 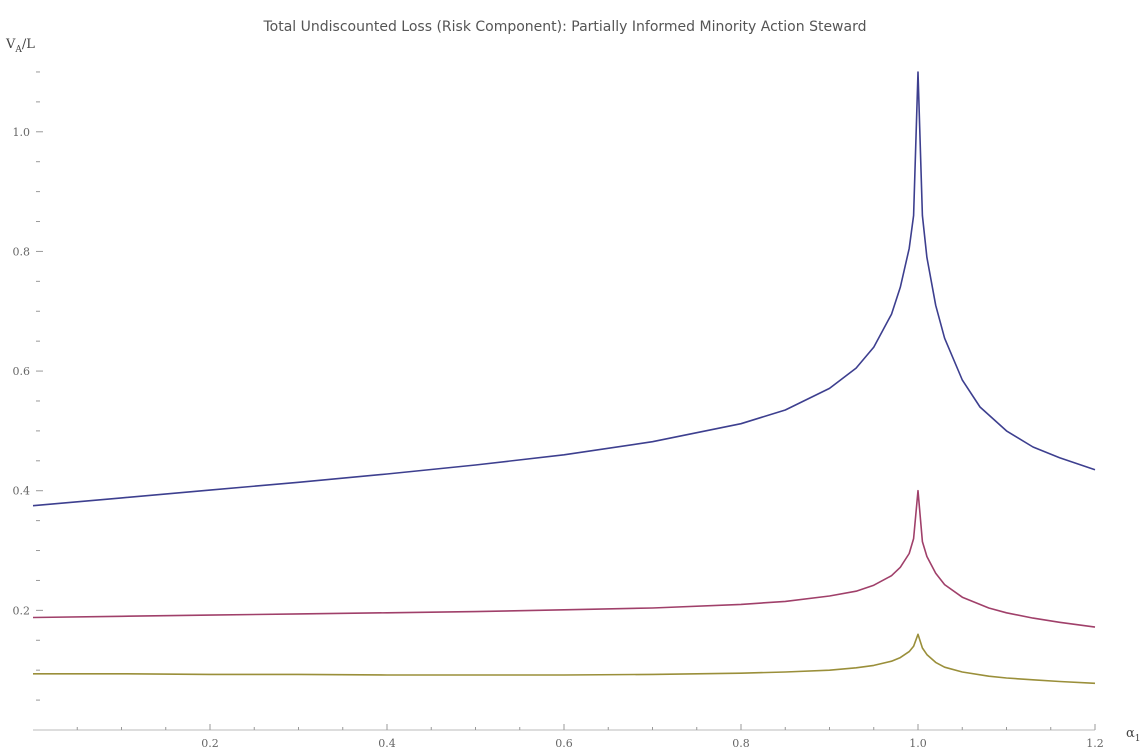 What do you see at coordinates (22, 491) in the screenshot?
I see `y-tick-label: 0.4` at bounding box center [22, 491].